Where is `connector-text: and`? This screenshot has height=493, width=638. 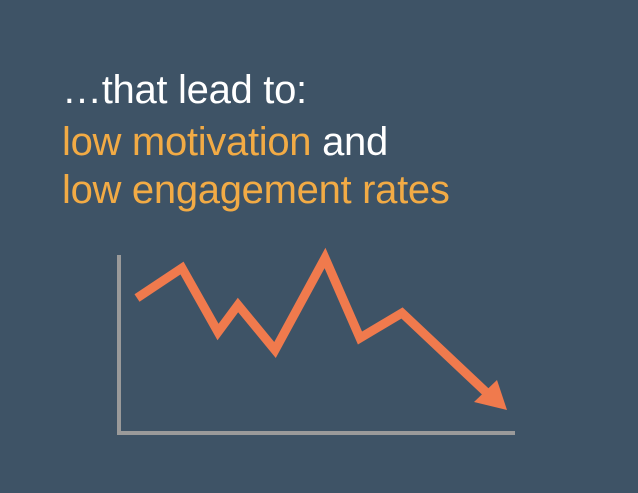
connector-text: and is located at coordinates (355, 142).